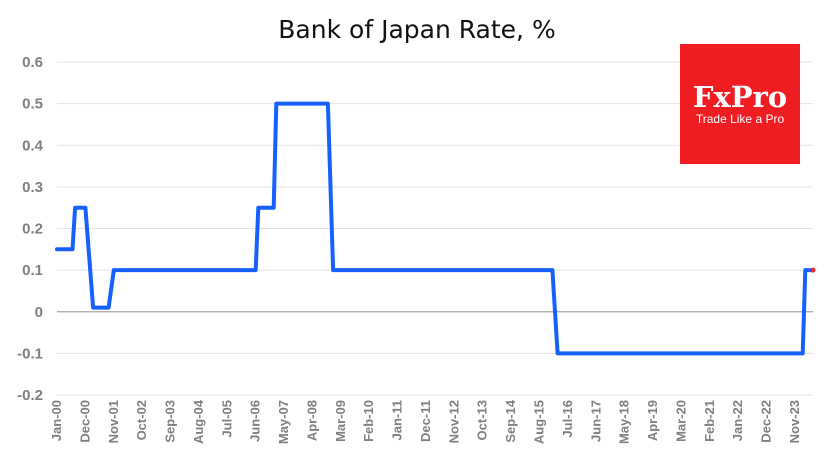 This screenshot has width=835, height=471. What do you see at coordinates (740, 119) in the screenshot?
I see `logo-tagline: Trade Like a Pro` at bounding box center [740, 119].